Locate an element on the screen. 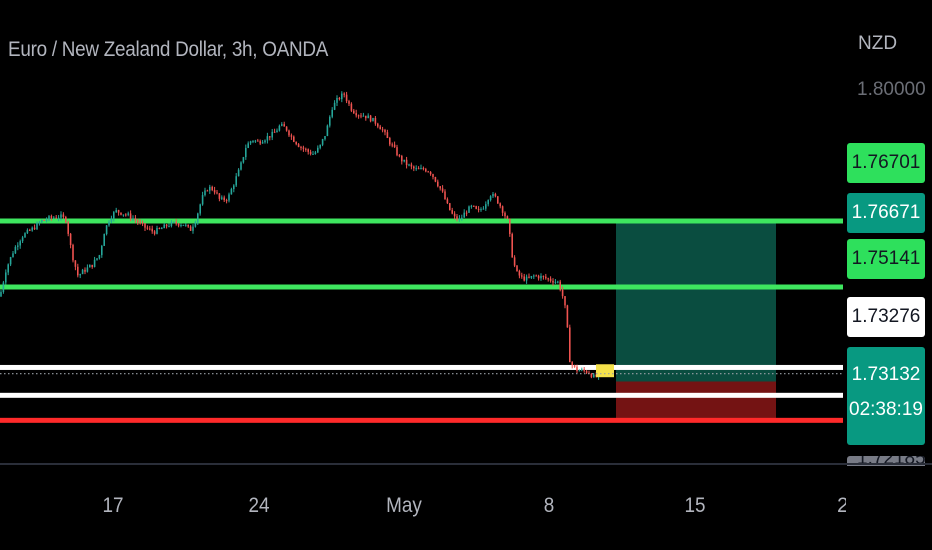  time-tick: 22 is located at coordinates (841, 505).